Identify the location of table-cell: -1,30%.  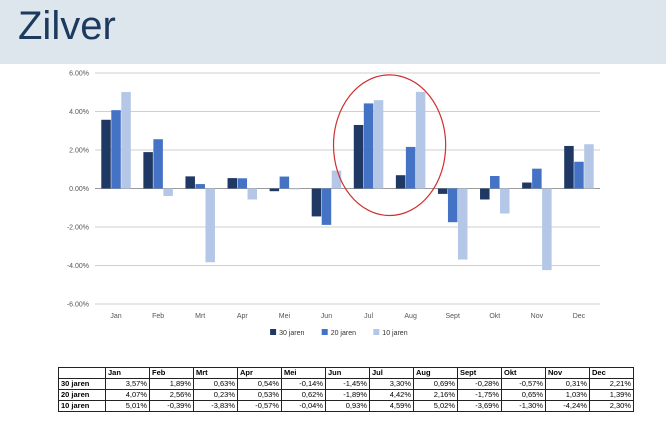
(523, 406).